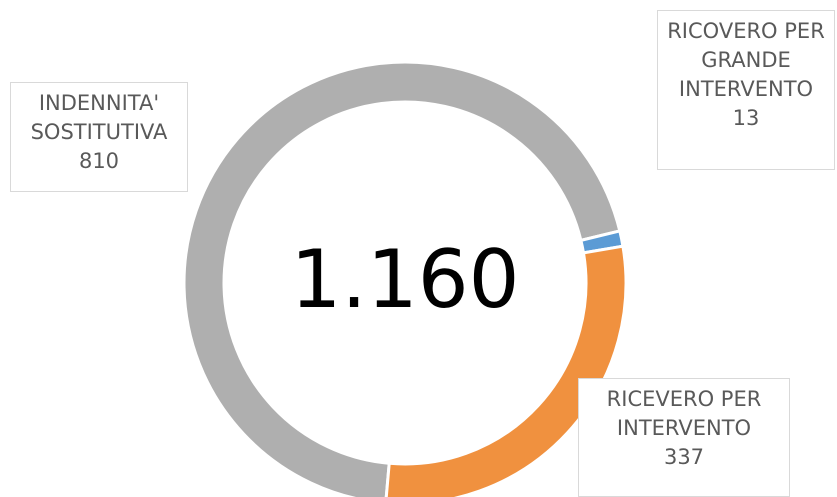 This screenshot has width=837, height=497. What do you see at coordinates (405, 279) in the screenshot?
I see `center-total: 1.160` at bounding box center [405, 279].